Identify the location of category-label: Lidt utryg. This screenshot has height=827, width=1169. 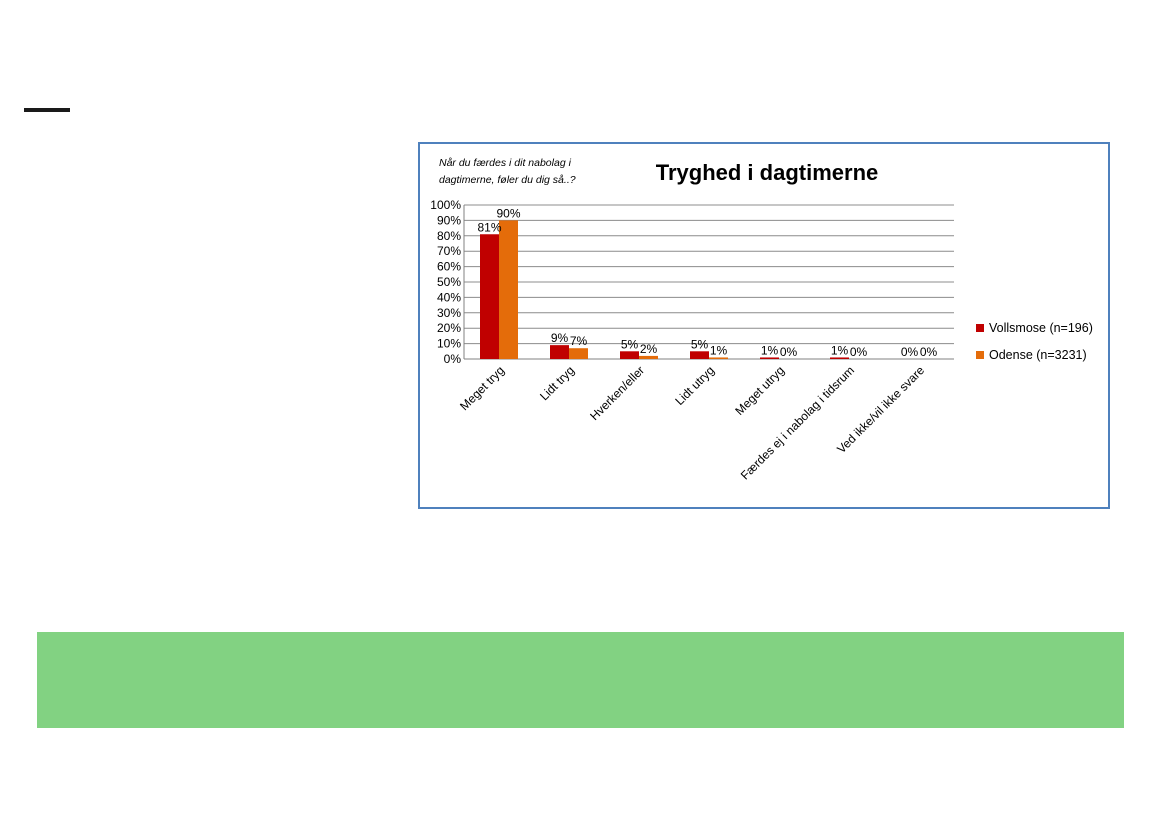
(694, 385).